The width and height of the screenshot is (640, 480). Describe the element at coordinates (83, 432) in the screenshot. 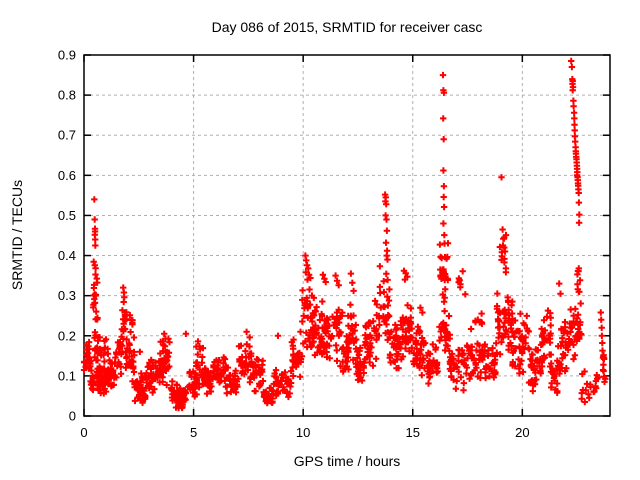

I see `x-tick-label: 0` at that location.